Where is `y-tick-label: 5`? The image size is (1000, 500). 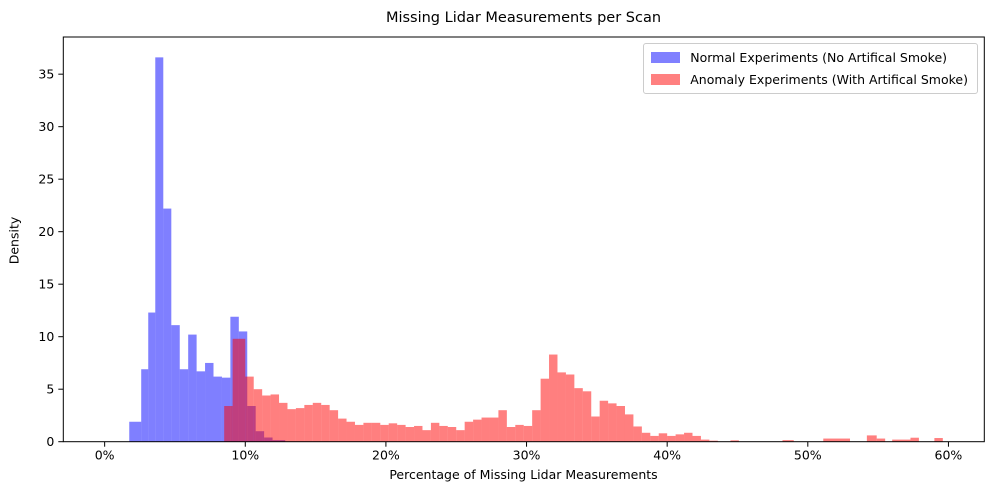 y-tick-label: 5 is located at coordinates (50, 389).